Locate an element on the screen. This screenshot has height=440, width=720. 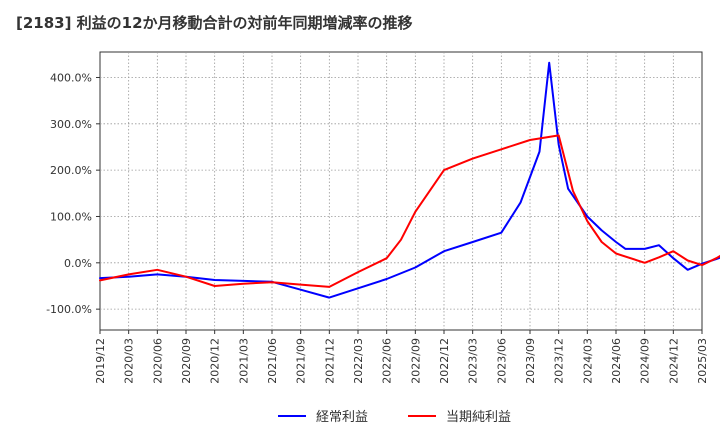
x-tick-label: 2024/03 is located at coordinates (587, 361).